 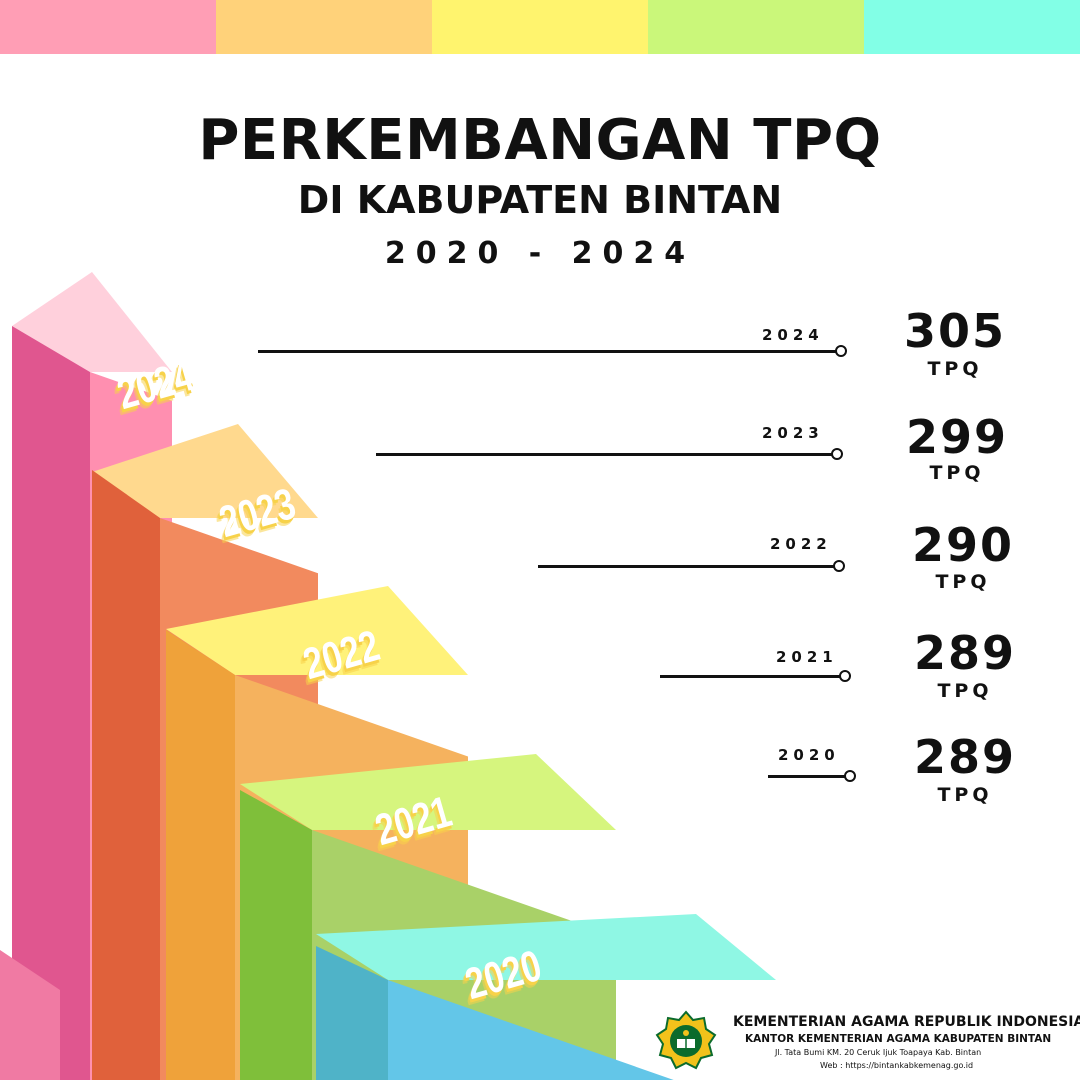 I want to click on floor-shade, so click(x=30, y=1015).